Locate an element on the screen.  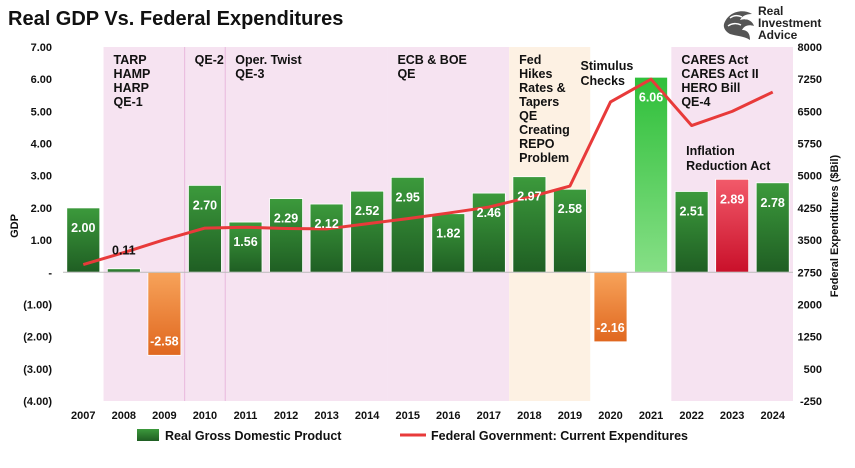
gdp-bar-2021 is located at coordinates (651, 174).